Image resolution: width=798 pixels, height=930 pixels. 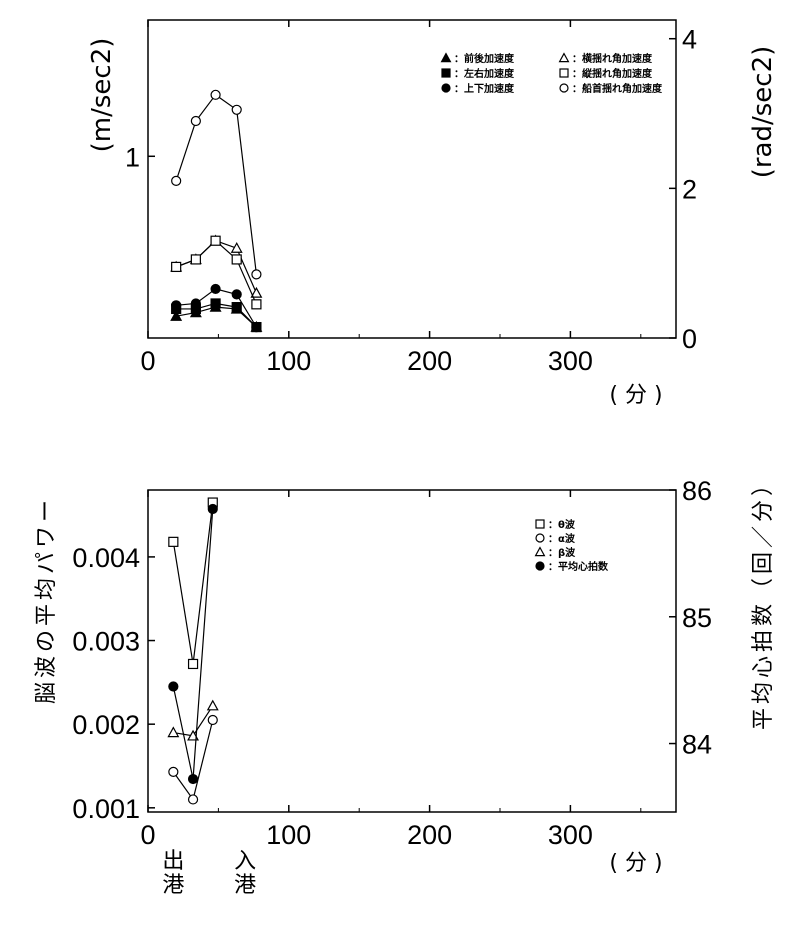 I want to click on legend-label: ：船首揺れ角加速度, so click(x=617, y=88).